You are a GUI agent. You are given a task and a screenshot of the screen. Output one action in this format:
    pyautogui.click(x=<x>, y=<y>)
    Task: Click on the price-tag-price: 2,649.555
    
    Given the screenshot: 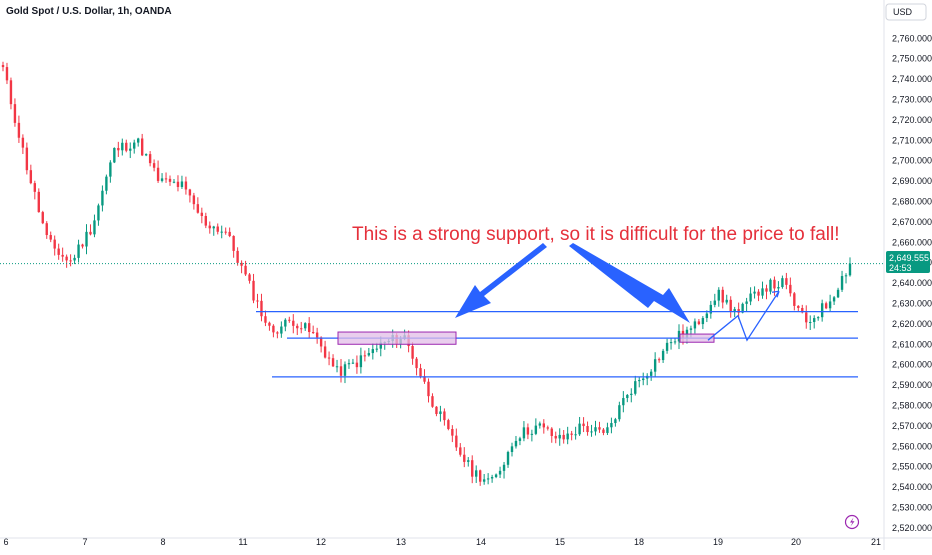 What is the action you would take?
    pyautogui.click(x=909, y=258)
    